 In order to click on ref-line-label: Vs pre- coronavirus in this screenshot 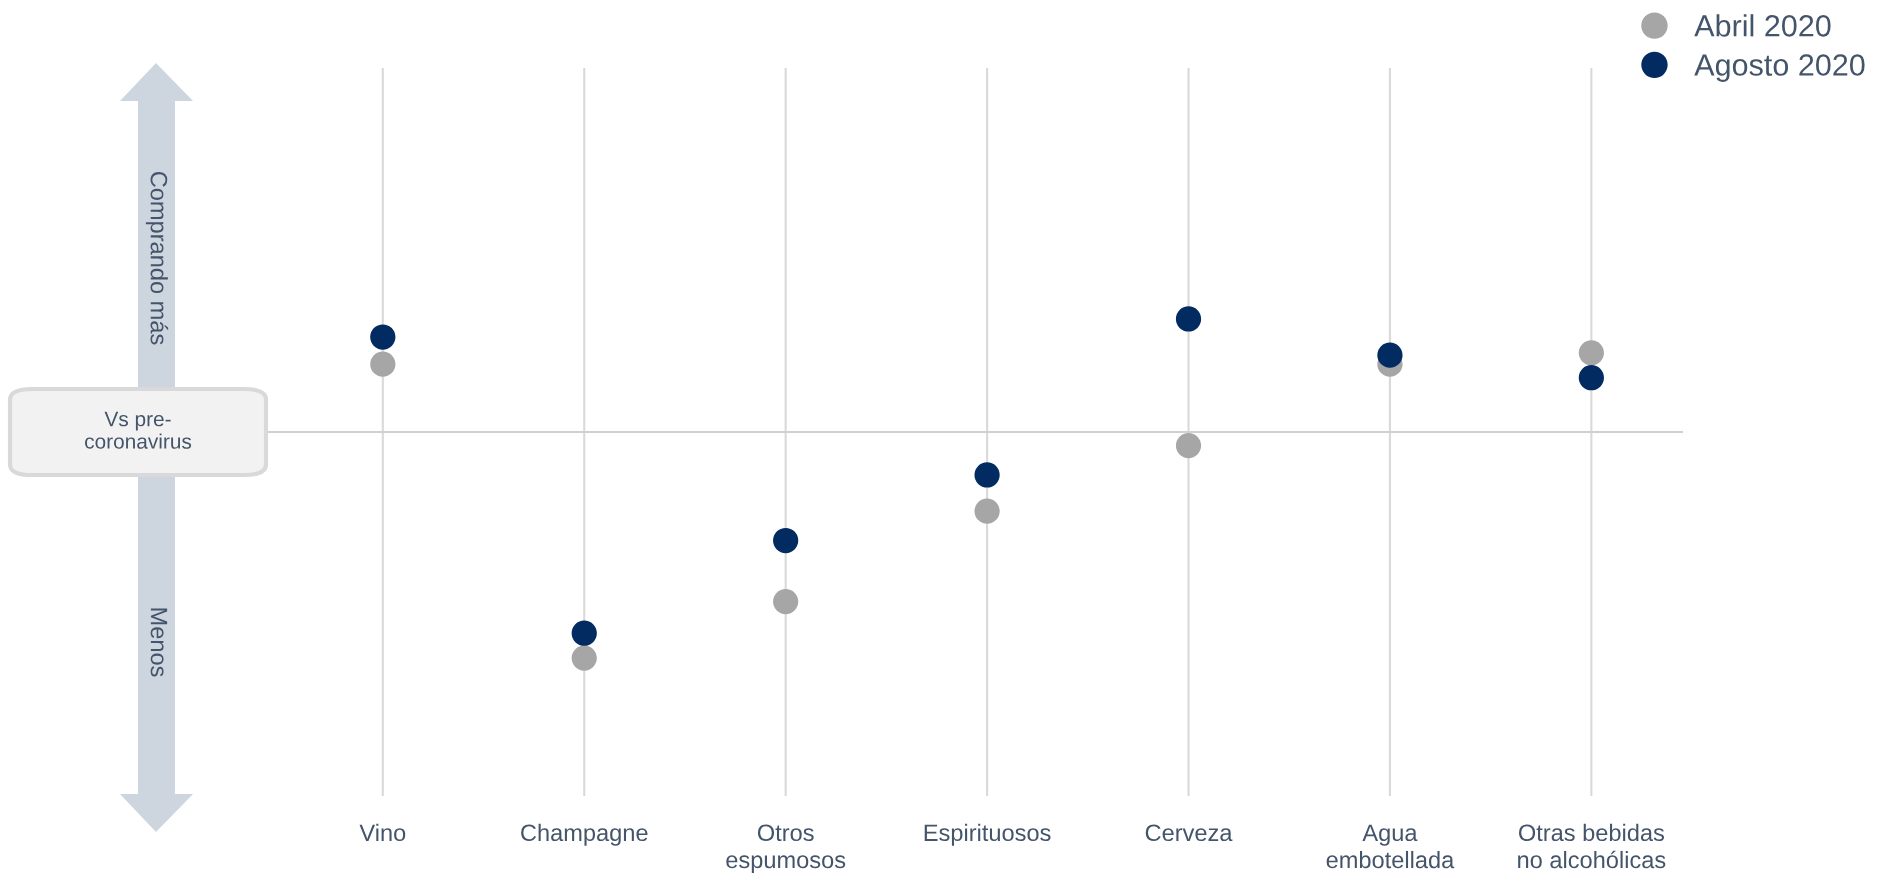, I will do `click(138, 430)`.